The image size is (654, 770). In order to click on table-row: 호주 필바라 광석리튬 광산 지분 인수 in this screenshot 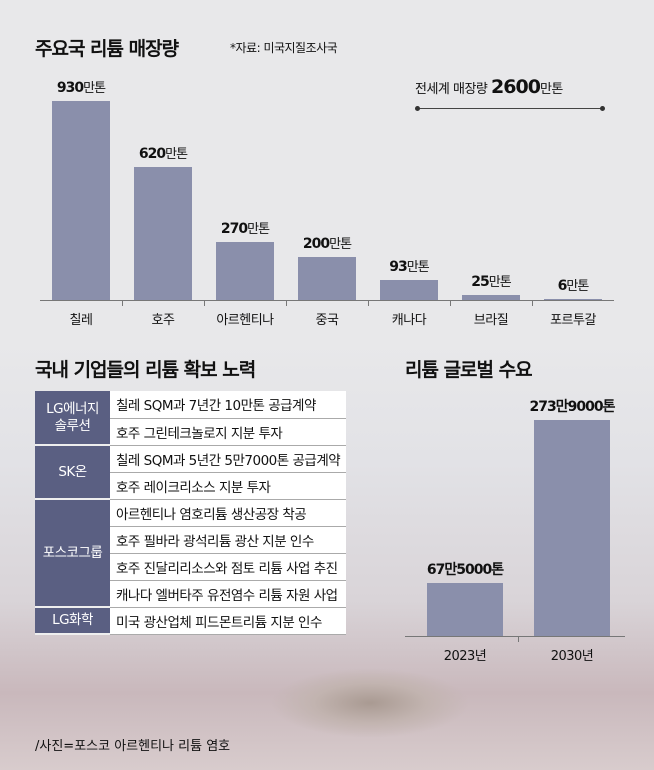, I will do `click(191, 540)`.